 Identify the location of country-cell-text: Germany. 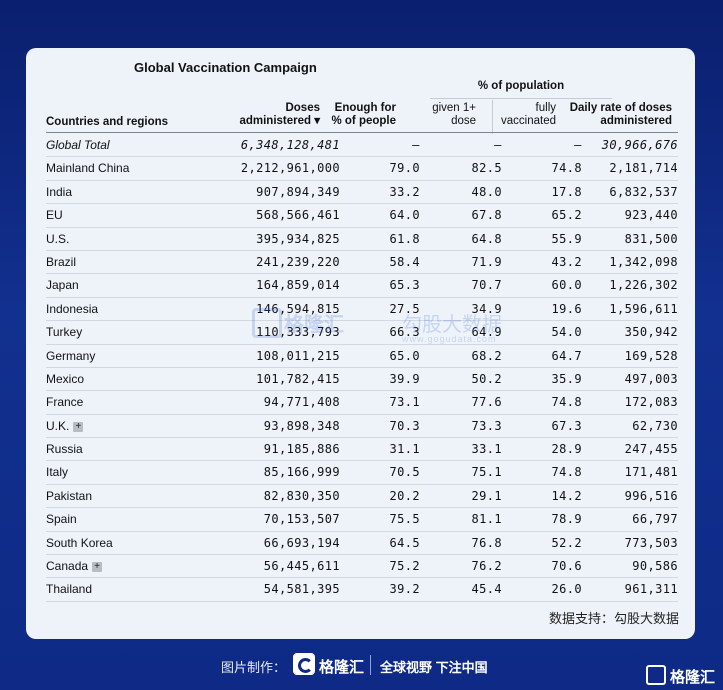
(71, 355).